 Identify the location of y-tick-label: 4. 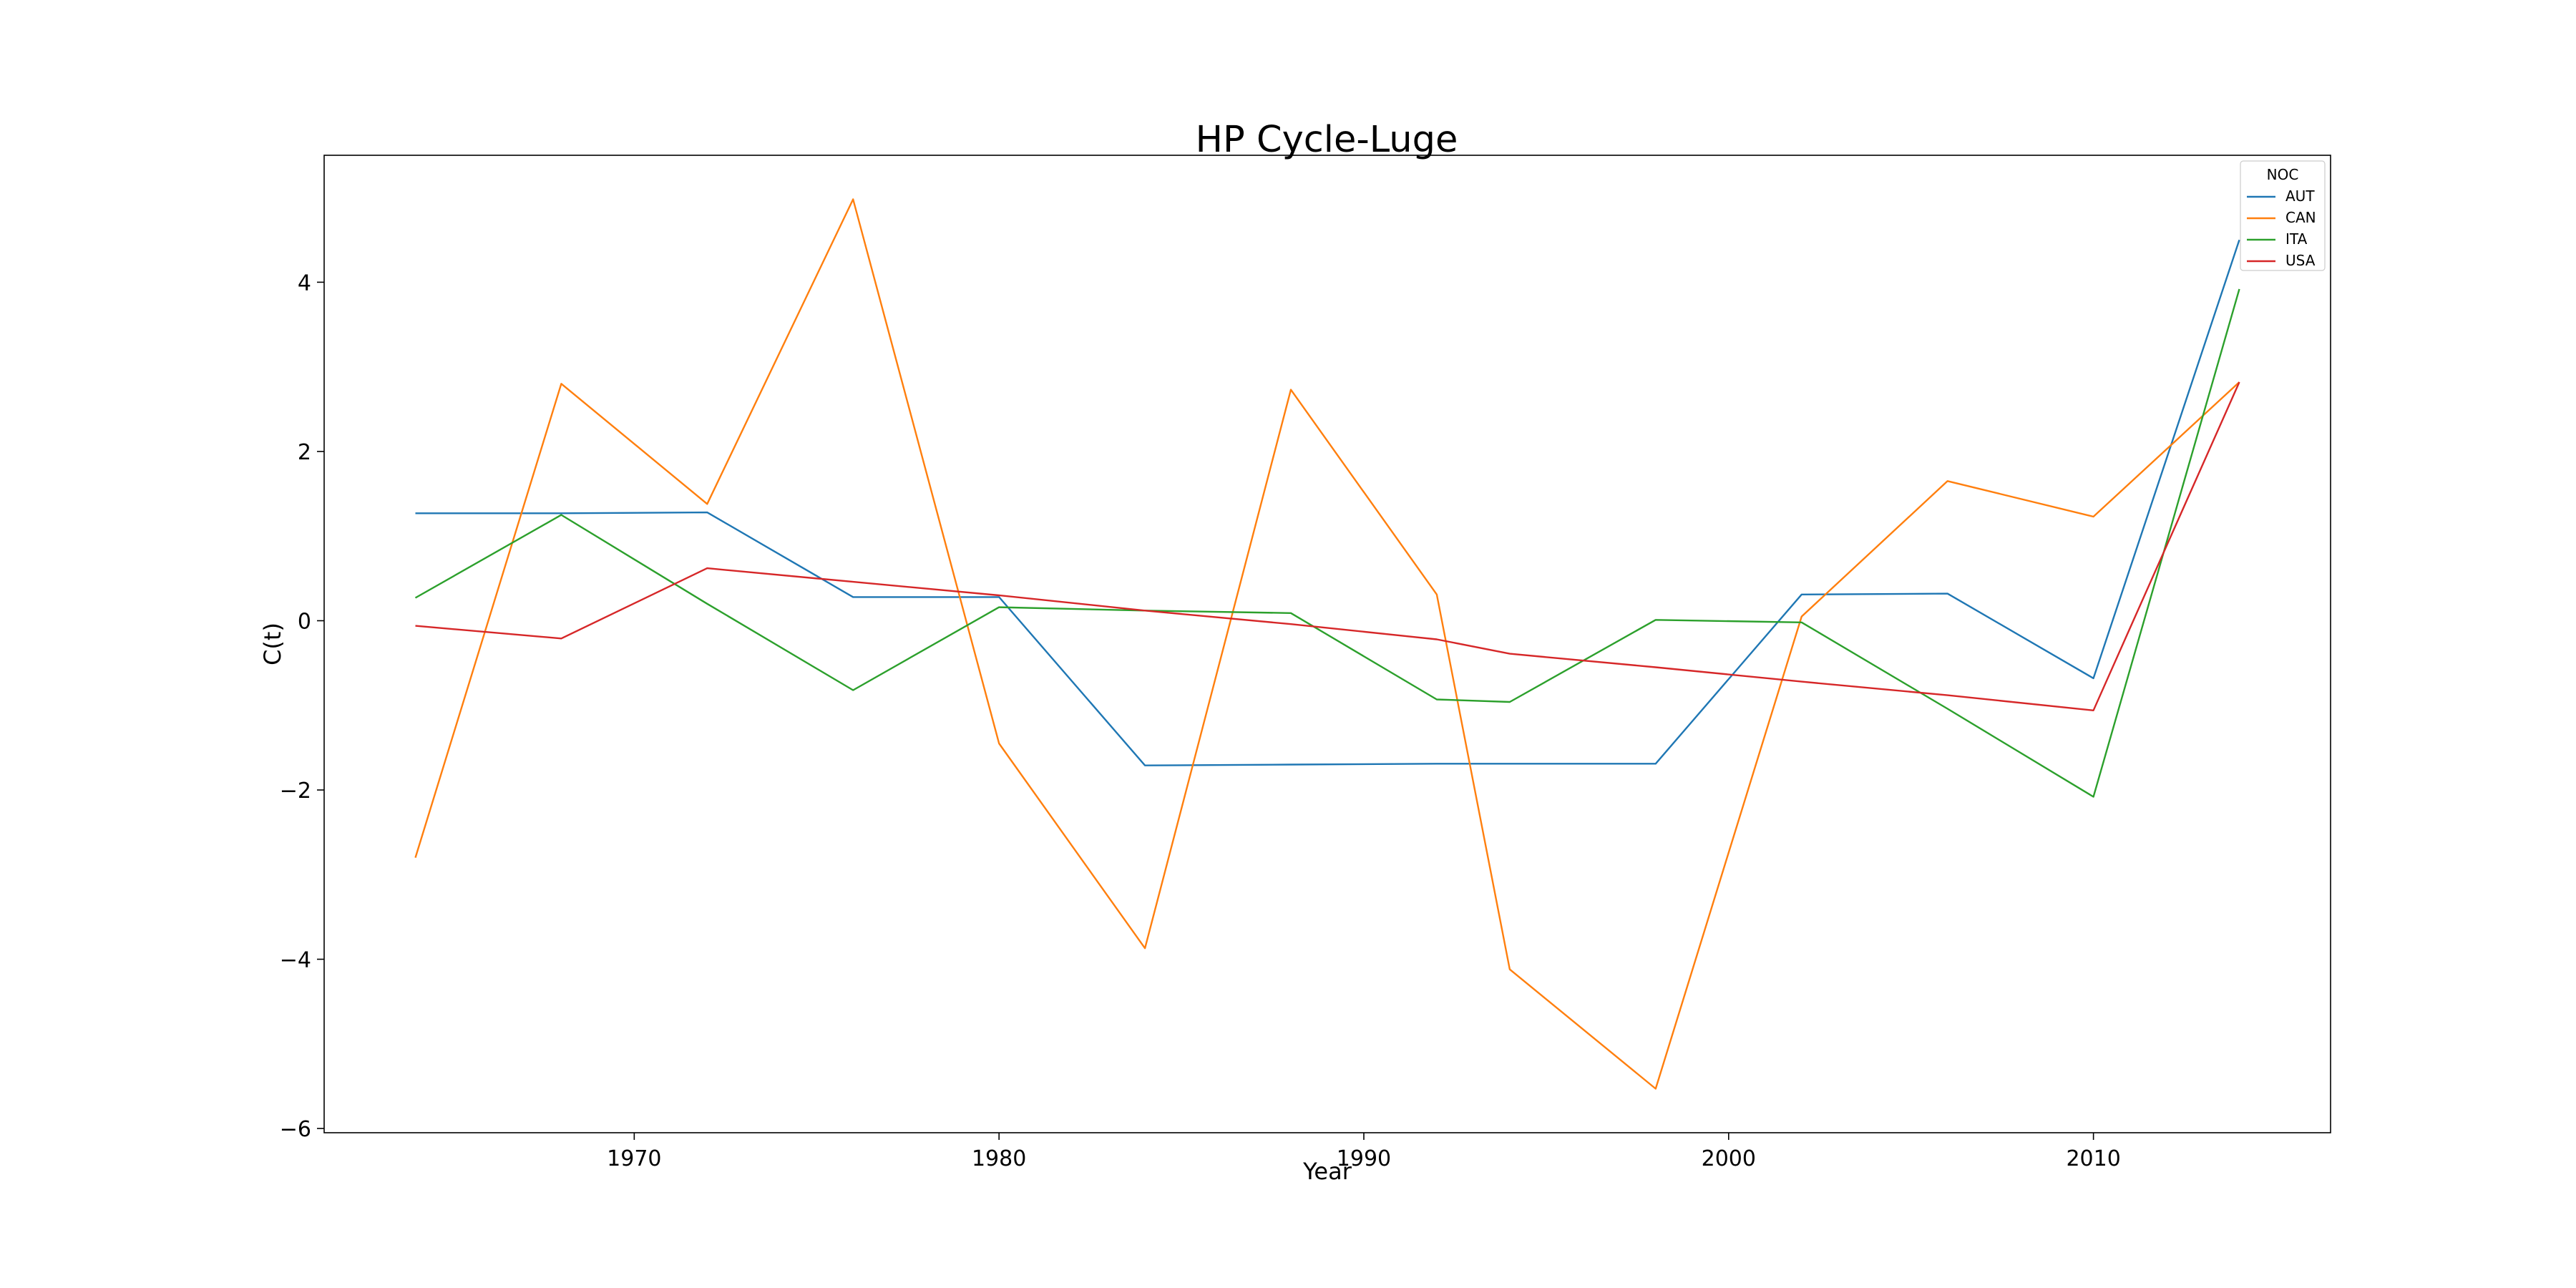
(304, 283).